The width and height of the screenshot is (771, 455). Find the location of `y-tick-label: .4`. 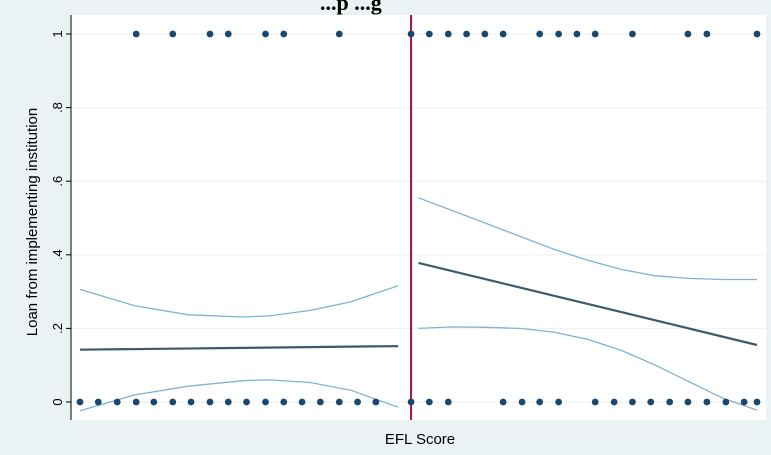

y-tick-label: .4 is located at coordinates (57, 254).